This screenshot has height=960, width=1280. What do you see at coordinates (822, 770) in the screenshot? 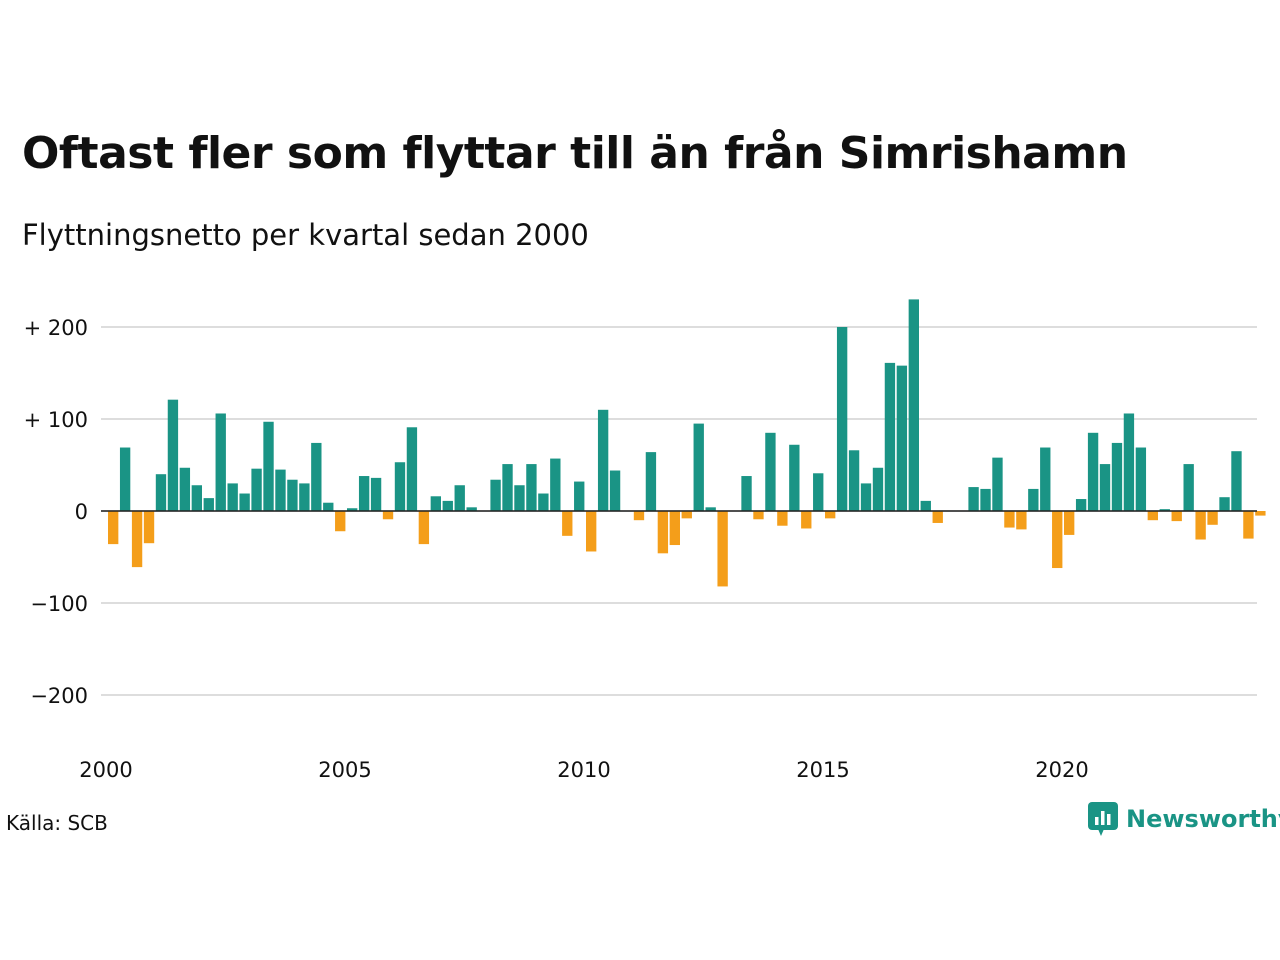
I see `x-tick-label: 2015` at bounding box center [822, 770].